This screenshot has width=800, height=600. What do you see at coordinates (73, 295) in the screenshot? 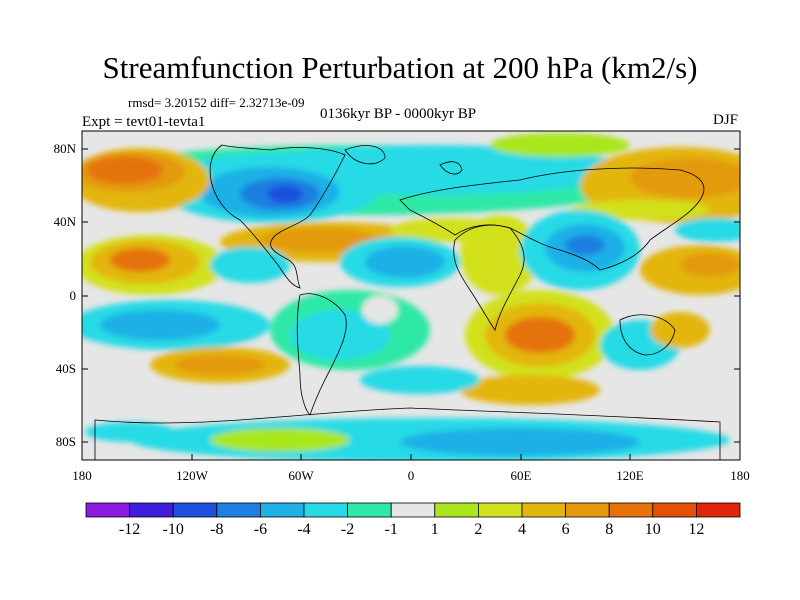
I see `lat-tick-label: 0` at bounding box center [73, 295].